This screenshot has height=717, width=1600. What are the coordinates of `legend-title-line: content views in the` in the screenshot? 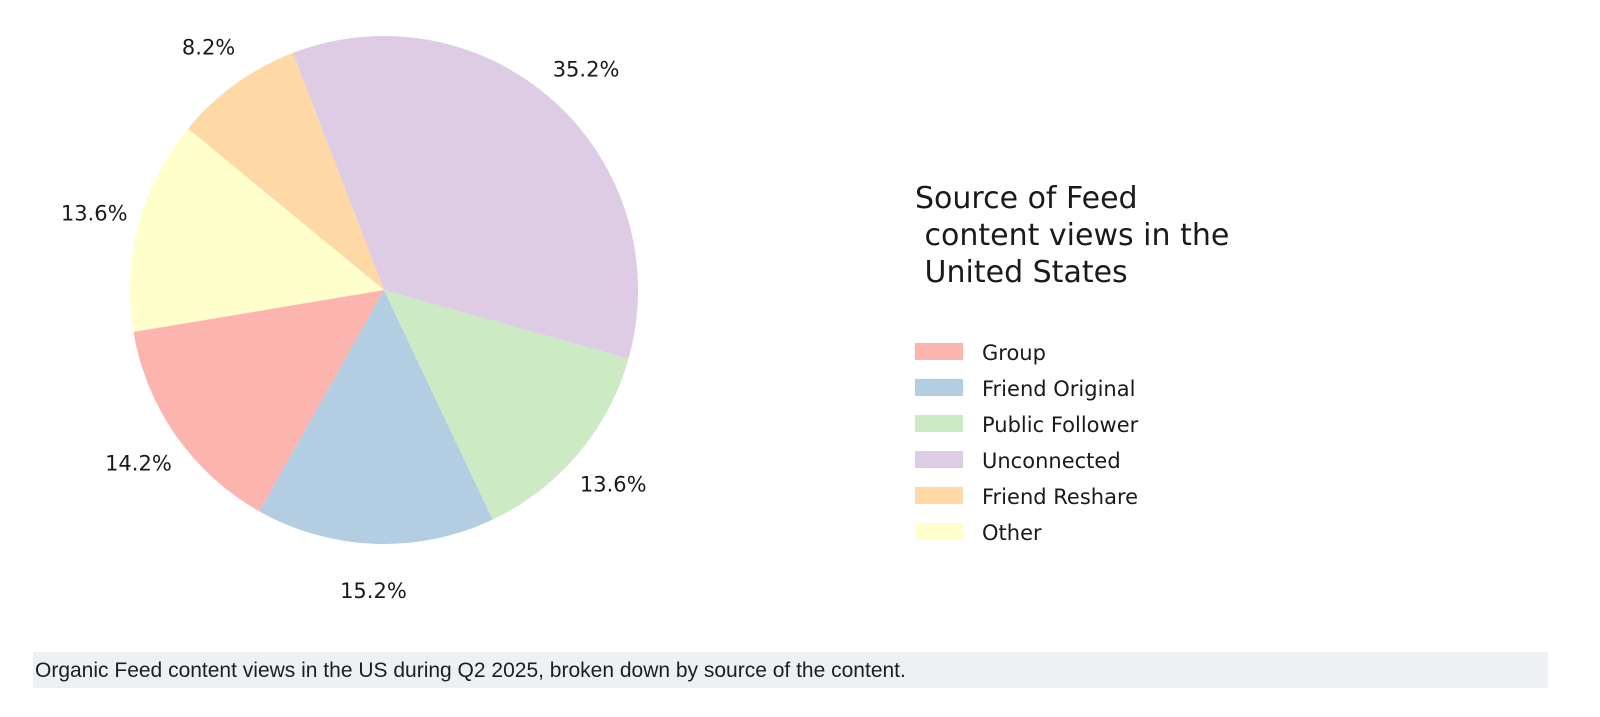 It's located at (1072, 235).